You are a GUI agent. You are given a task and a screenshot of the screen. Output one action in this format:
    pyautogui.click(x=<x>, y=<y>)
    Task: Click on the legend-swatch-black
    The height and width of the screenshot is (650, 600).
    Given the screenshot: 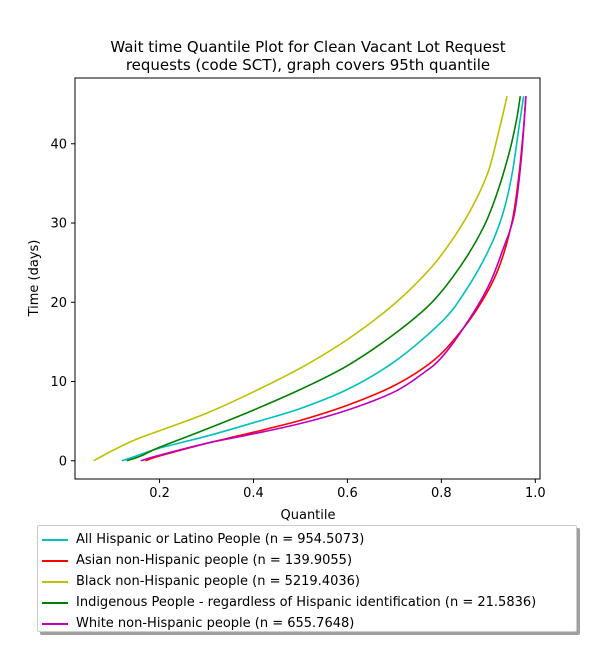 What is the action you would take?
    pyautogui.click(x=55, y=581)
    